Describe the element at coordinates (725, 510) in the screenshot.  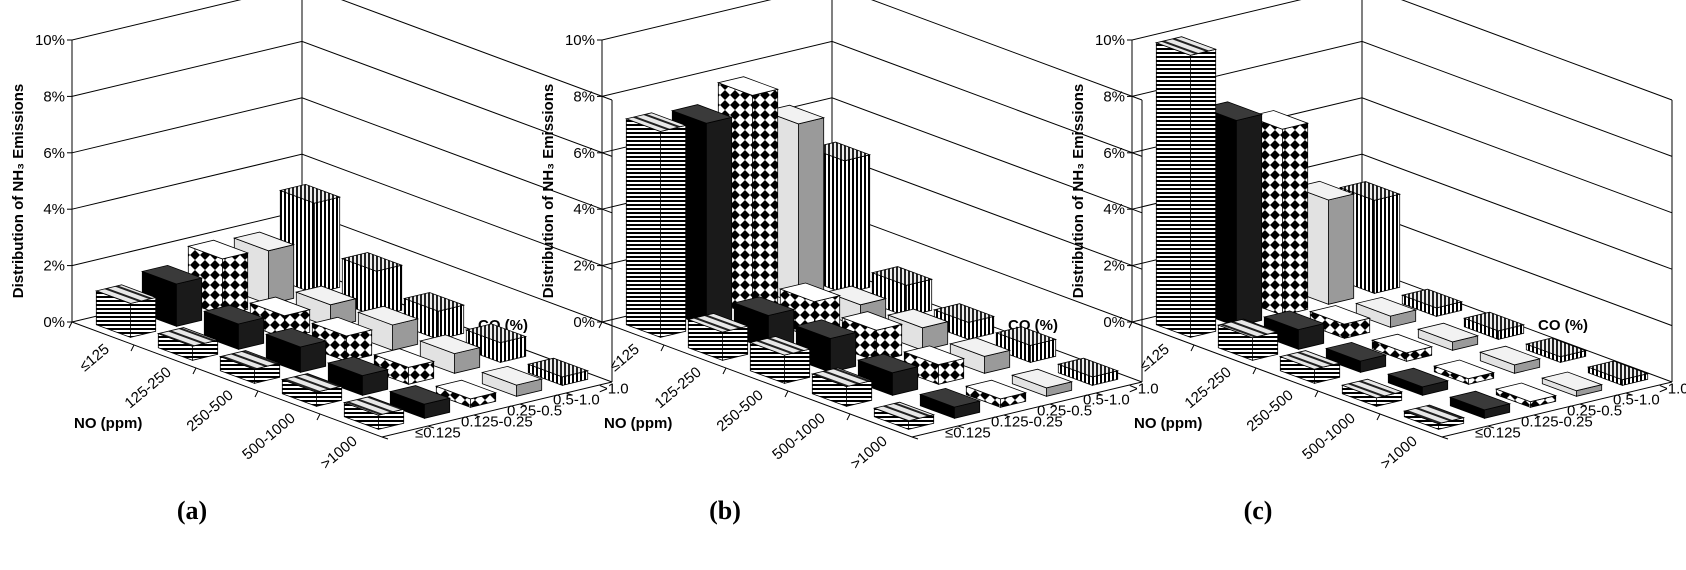
I see `panel-label: (b)` at that location.